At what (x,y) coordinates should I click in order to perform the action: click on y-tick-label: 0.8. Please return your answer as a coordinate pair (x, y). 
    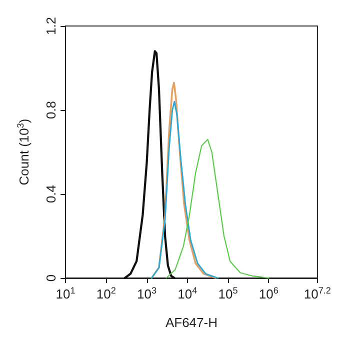
    Looking at the image, I should click on (51, 110).